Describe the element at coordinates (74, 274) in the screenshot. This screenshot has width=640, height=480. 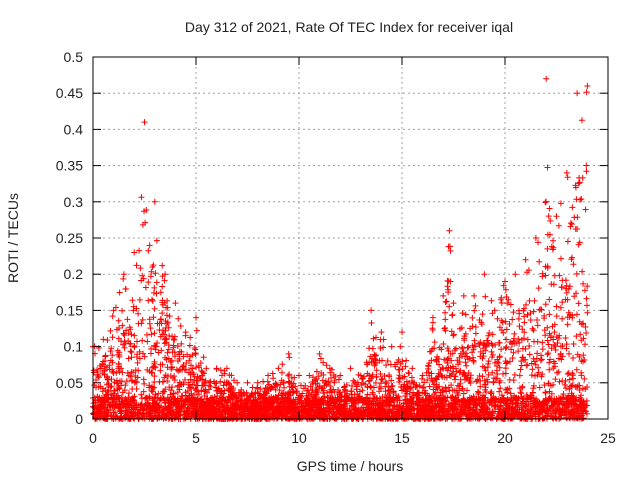
I see `y-tick-label: 0.2` at that location.